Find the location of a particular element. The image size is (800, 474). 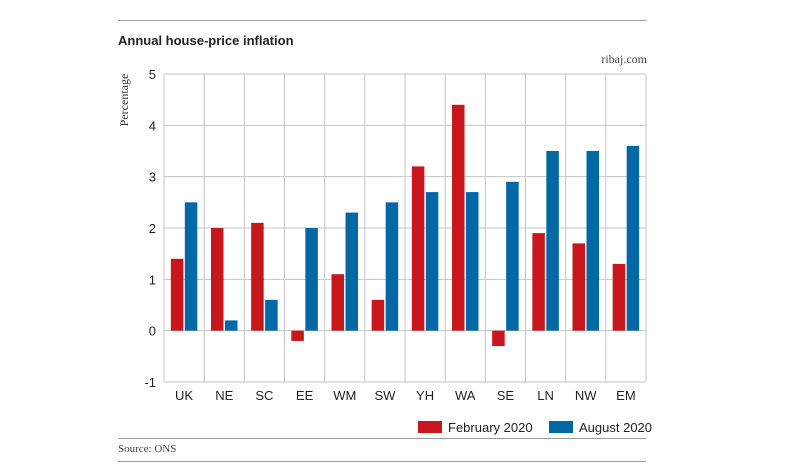

y-tick-label: 4 is located at coordinates (152, 125).